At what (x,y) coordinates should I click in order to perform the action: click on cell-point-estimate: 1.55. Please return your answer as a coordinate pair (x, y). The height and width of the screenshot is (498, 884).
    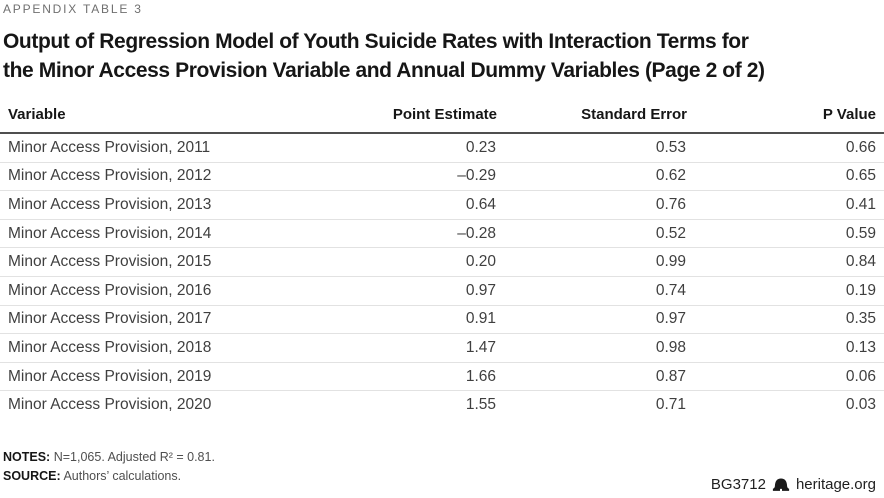
    Looking at the image, I should click on (480, 405).